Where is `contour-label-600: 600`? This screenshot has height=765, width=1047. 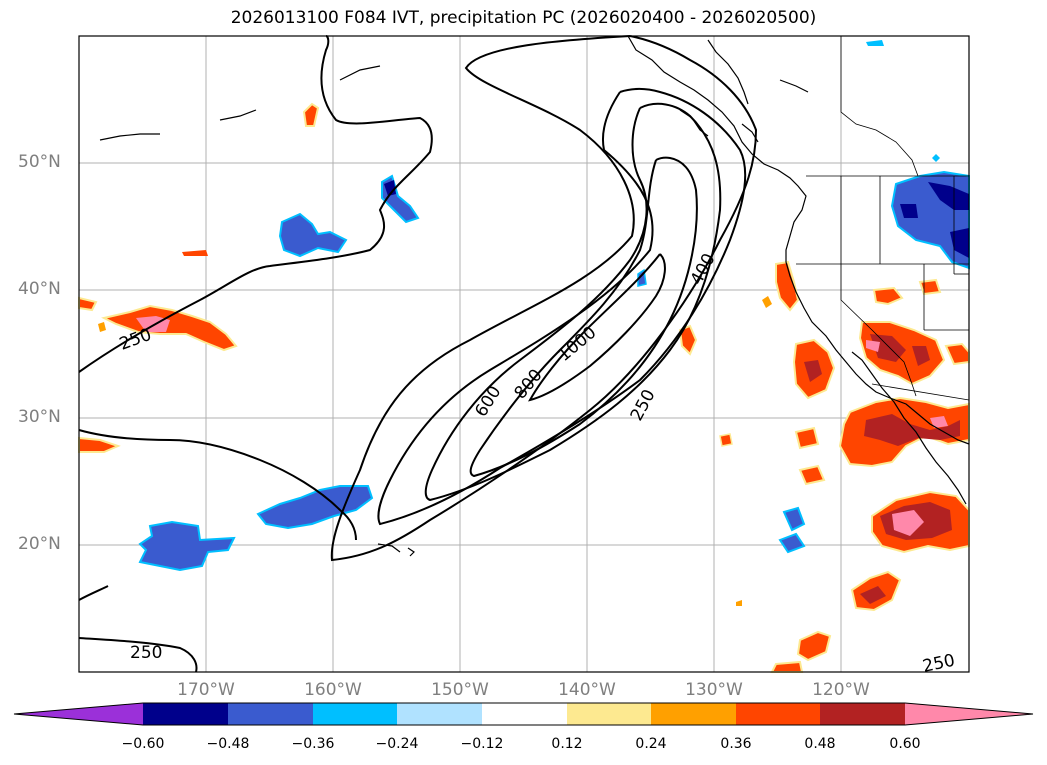
contour-label-600: 600 is located at coordinates (488, 402).